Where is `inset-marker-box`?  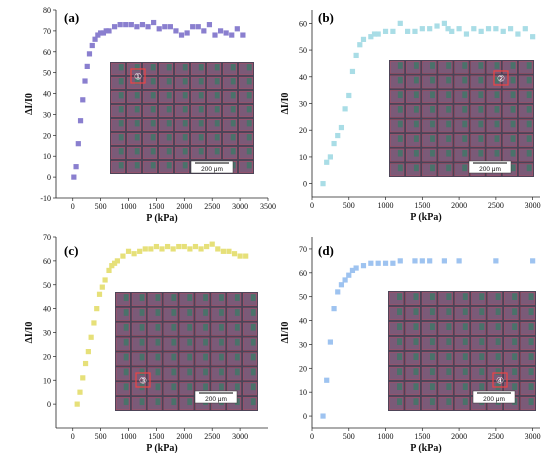 inset-marker-box is located at coordinates (500, 380).